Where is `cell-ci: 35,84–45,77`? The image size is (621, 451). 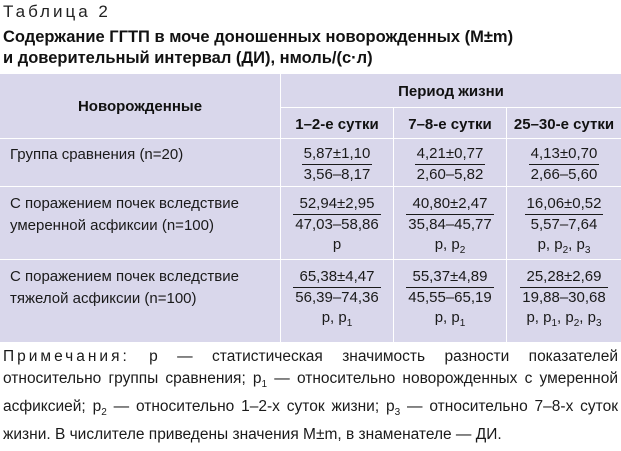
cell-ci: 35,84–45,77 is located at coordinates (450, 224).